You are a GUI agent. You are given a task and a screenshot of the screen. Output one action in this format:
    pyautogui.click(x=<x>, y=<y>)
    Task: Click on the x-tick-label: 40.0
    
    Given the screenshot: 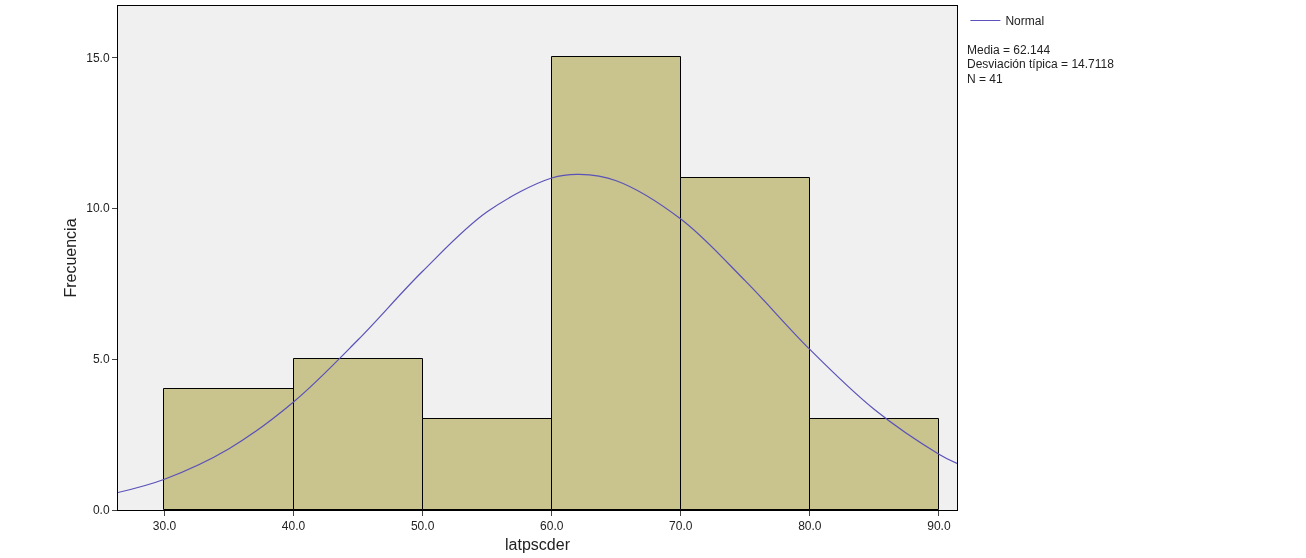 What is the action you would take?
    pyautogui.click(x=293, y=526)
    